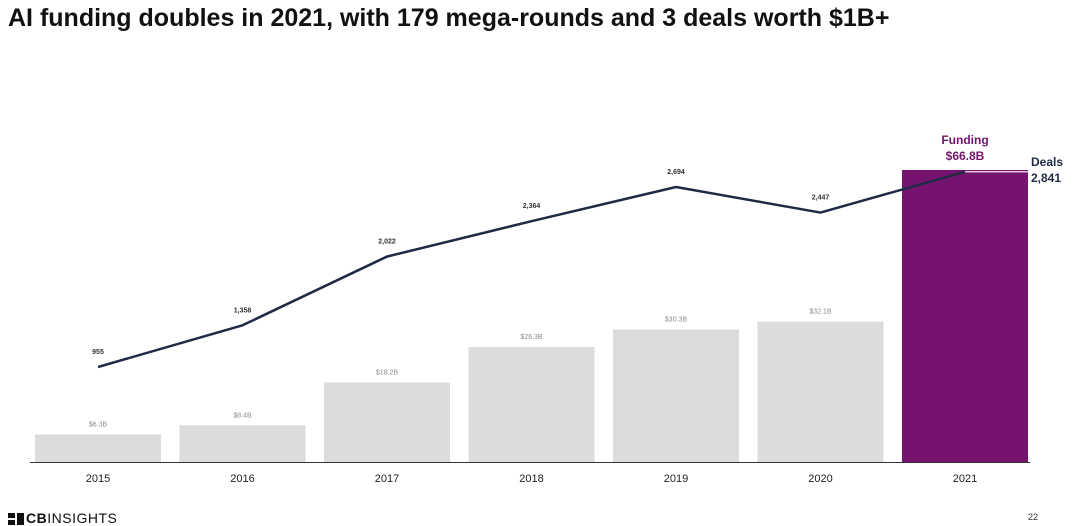  Describe the element at coordinates (1046, 178) in the screenshot. I see `deals-callout-value: 2,841` at that location.